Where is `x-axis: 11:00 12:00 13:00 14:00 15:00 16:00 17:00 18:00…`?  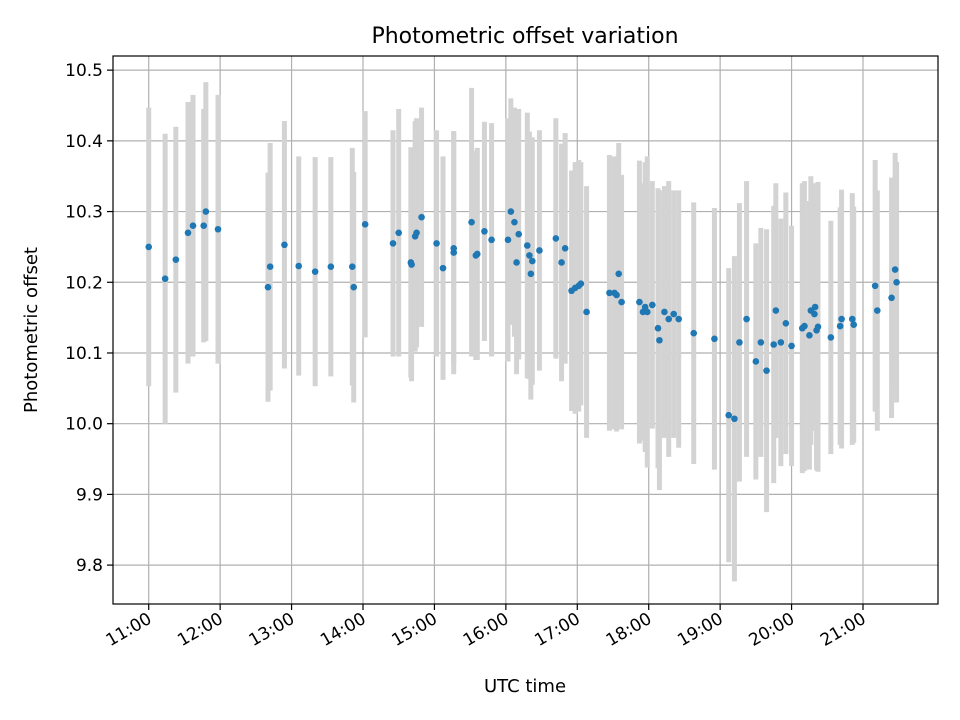
x-axis: 11:00 12:00 13:00 14:00 15:00 16:00 17:00 18:00… is located at coordinates (486, 627).